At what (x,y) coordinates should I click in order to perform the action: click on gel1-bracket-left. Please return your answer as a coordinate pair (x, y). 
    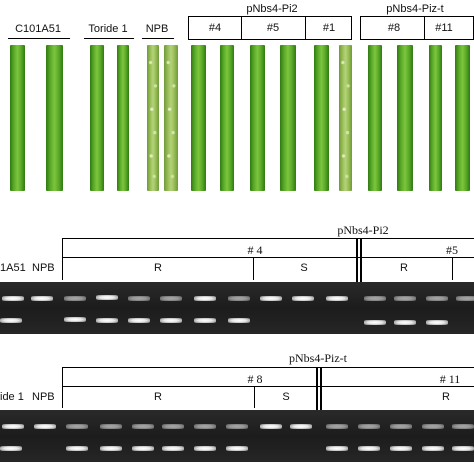
    Looking at the image, I should click on (62, 259).